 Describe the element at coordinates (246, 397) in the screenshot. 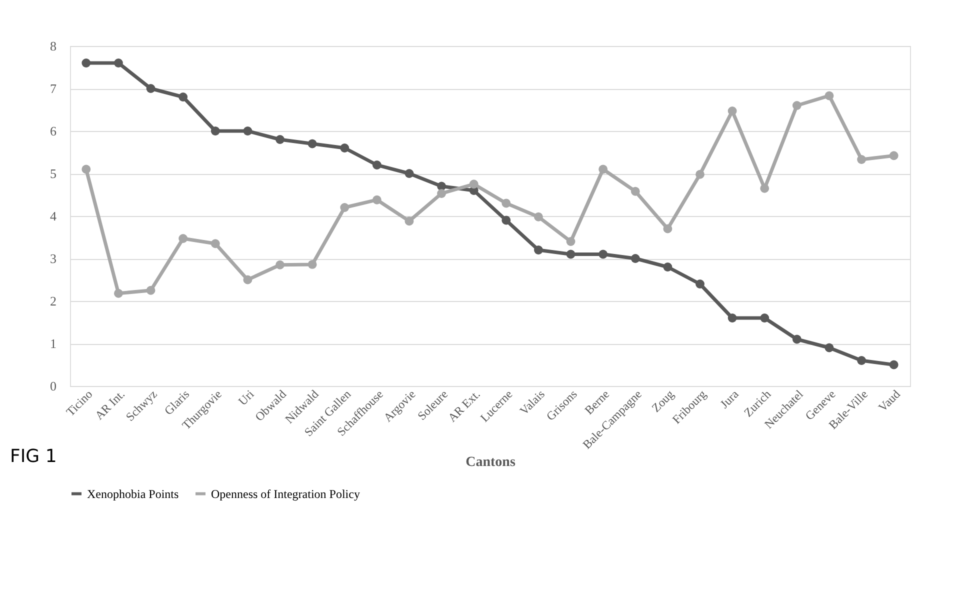

I see `x-tick-label: Uri` at that location.